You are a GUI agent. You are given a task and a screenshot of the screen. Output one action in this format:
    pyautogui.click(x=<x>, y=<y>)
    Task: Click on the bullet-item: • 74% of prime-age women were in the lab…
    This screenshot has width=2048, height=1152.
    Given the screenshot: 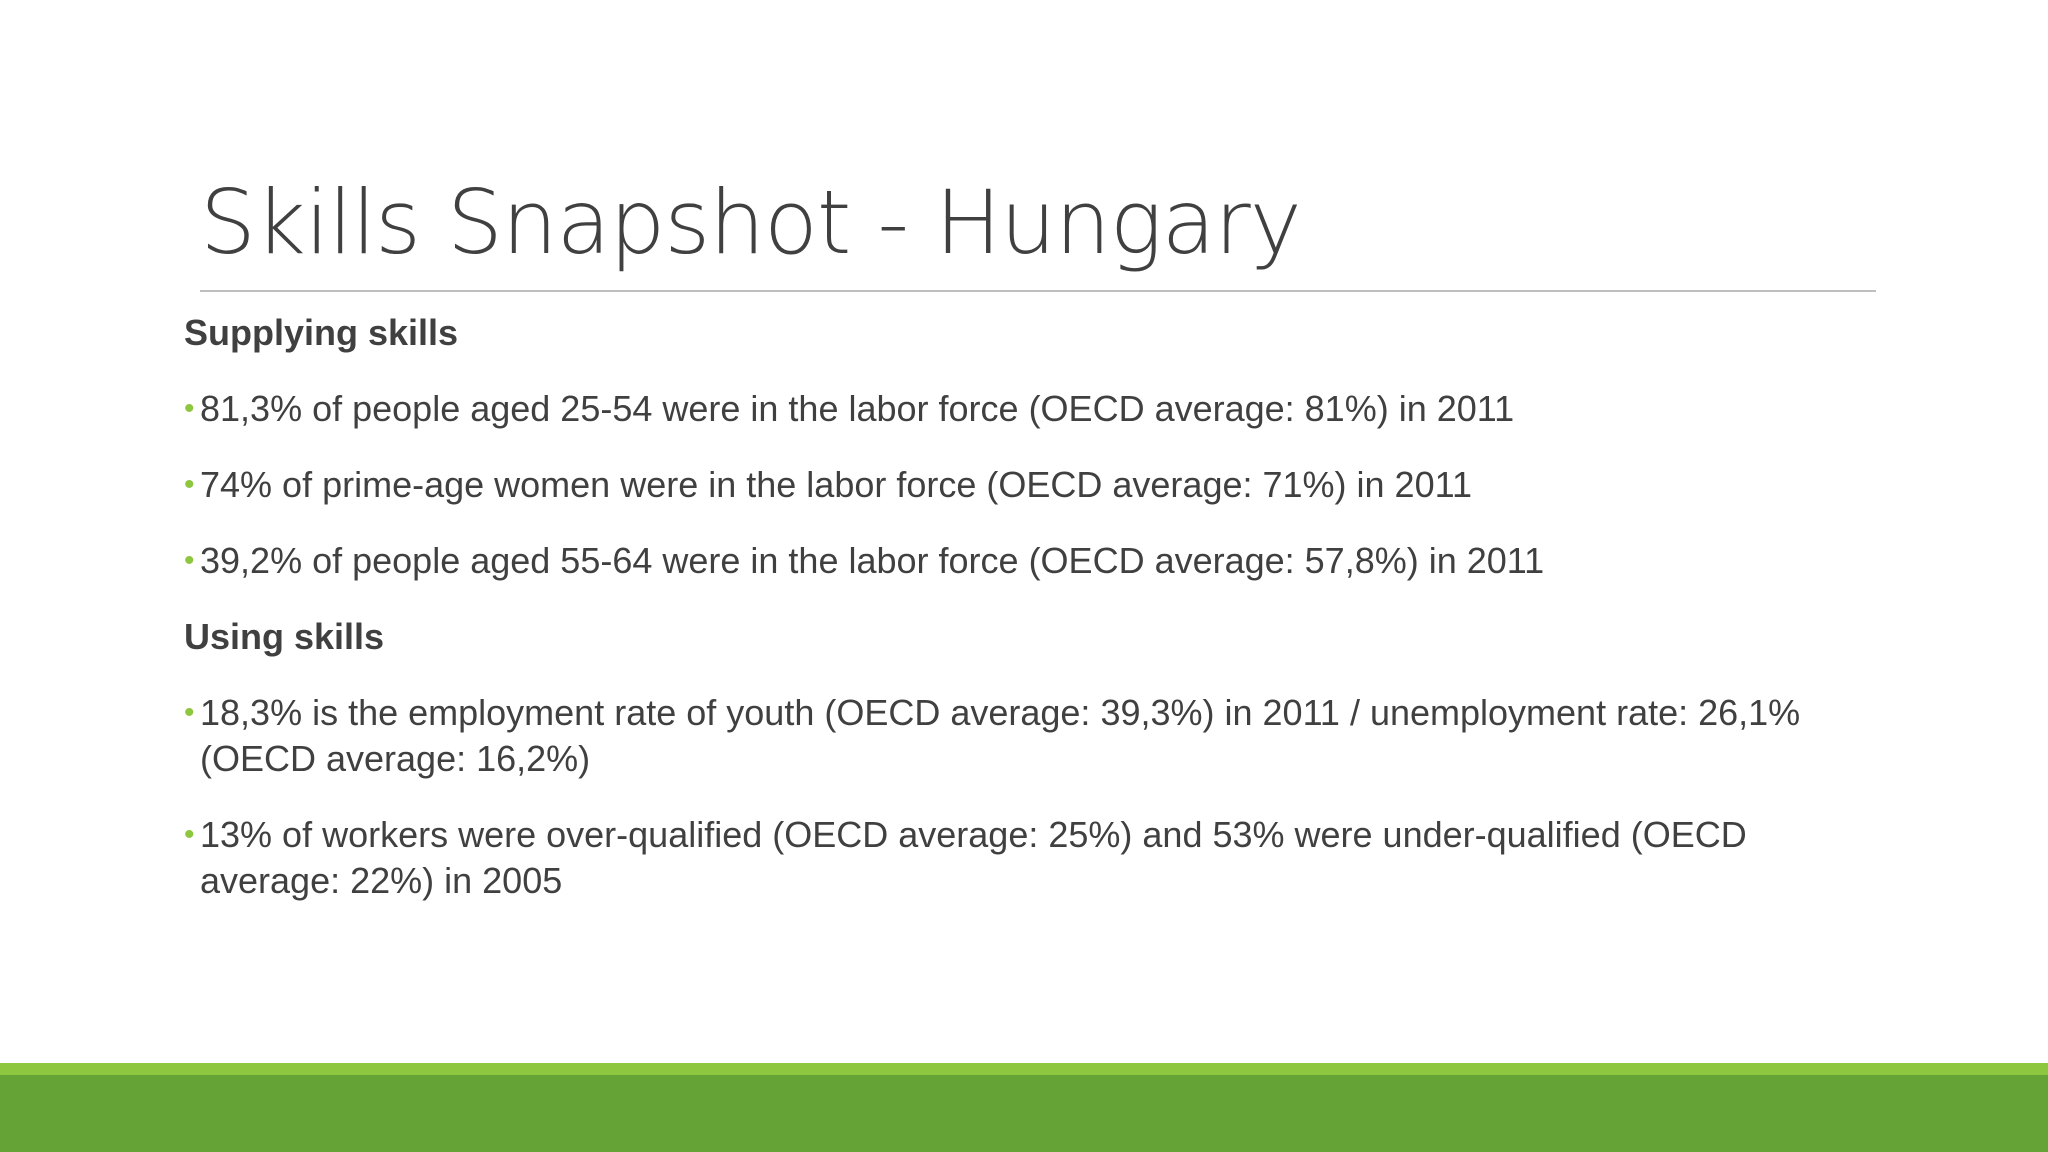 What is the action you would take?
    pyautogui.click(x=1024, y=485)
    